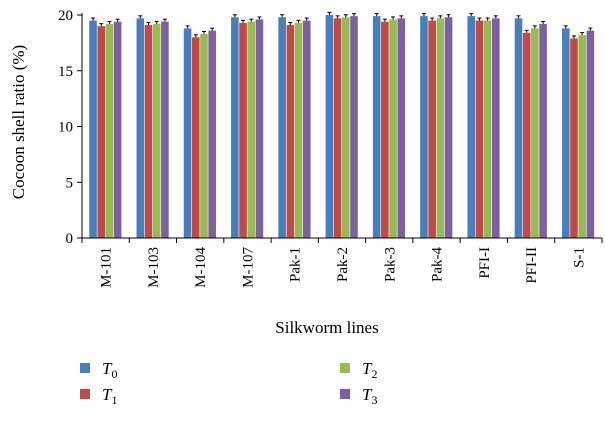 This screenshot has height=423, width=605. I want to click on x-tick-label: Pak-2, so click(343, 264).